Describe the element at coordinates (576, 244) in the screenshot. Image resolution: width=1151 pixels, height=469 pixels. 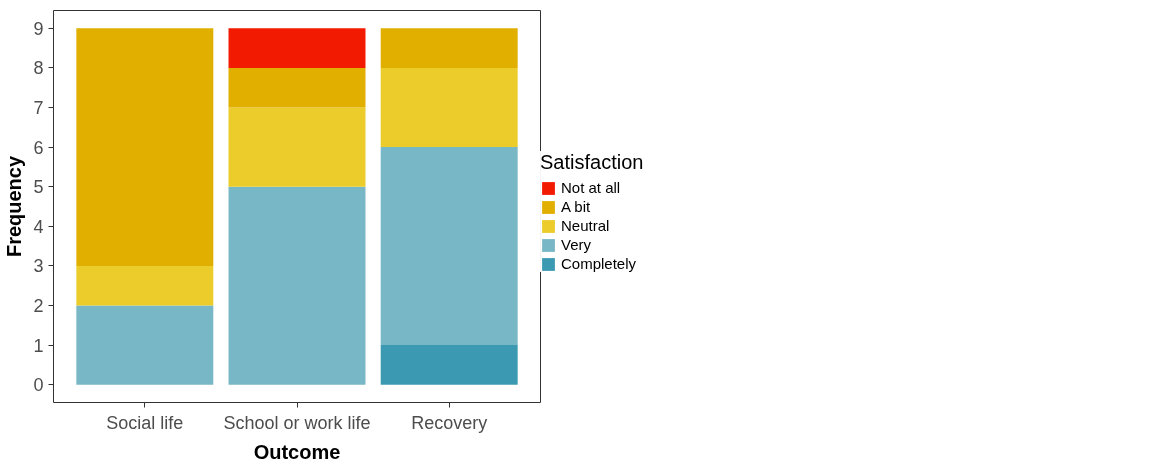
I see `legend-label: Very` at that location.